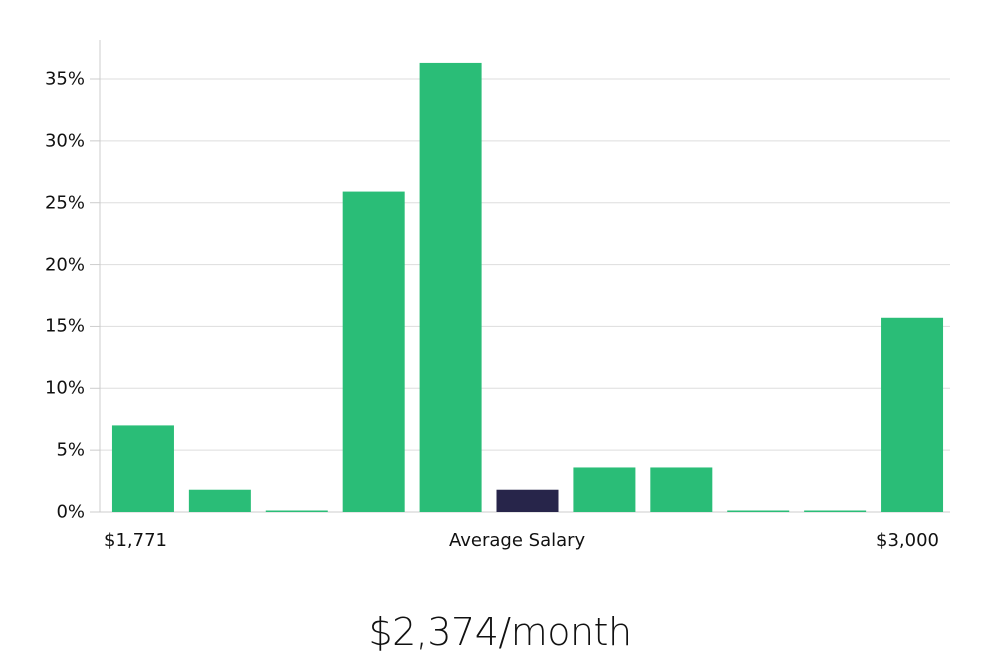  What do you see at coordinates (907, 540) in the screenshot?
I see `x-axis-max-label: $3,000` at bounding box center [907, 540].